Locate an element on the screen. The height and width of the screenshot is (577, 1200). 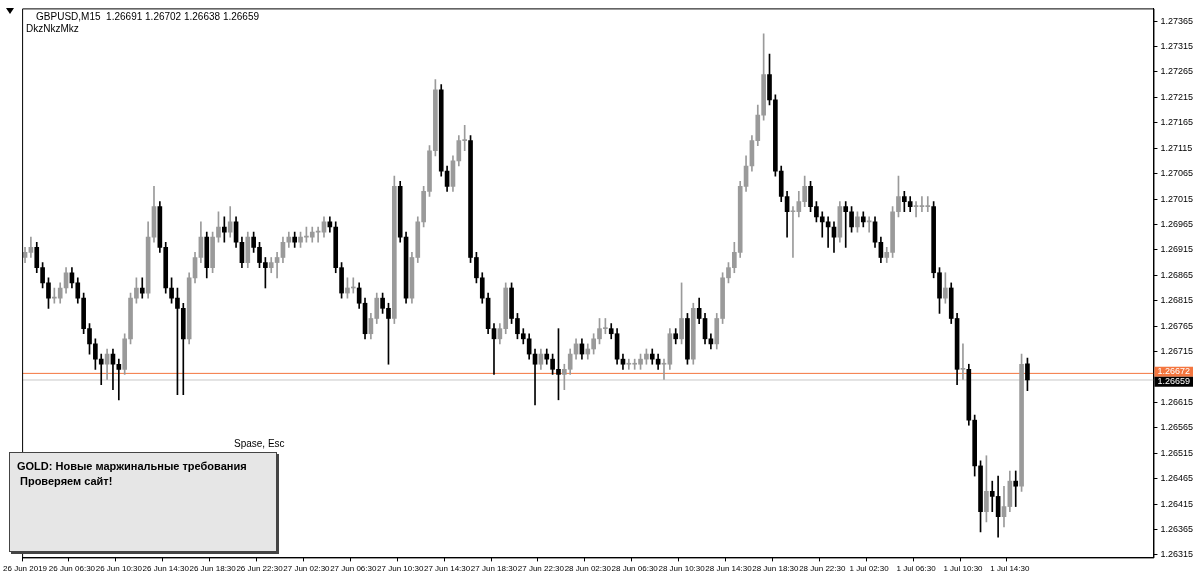
x-tick-label: 27 Jun 10:30 is located at coordinates (400, 569).